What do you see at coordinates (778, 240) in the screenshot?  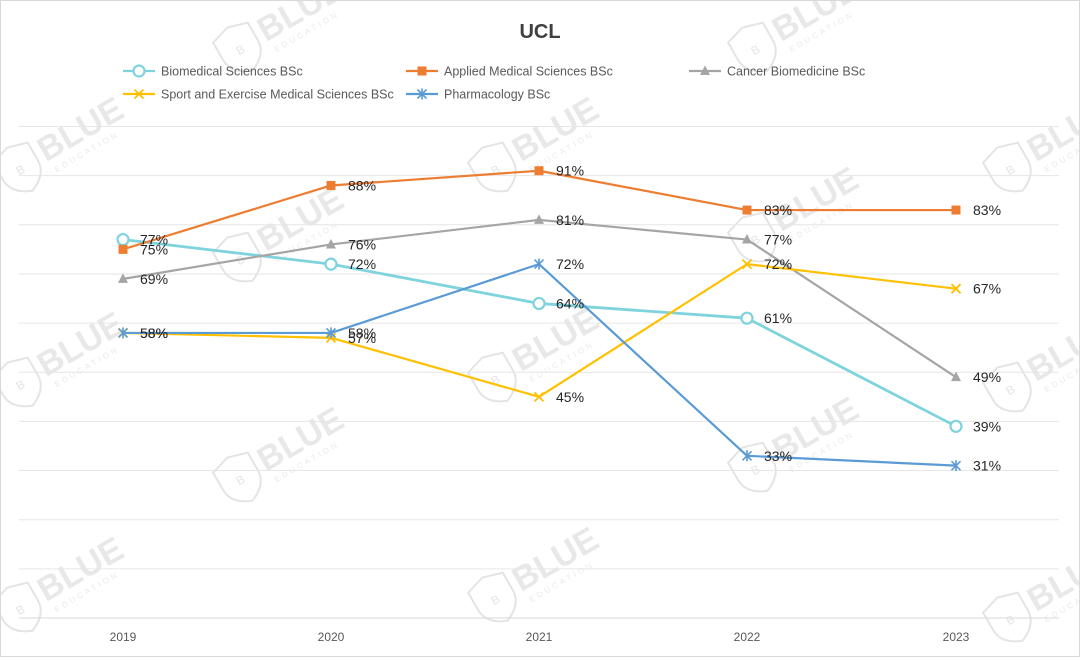 I see `data-label: 77%` at bounding box center [778, 240].